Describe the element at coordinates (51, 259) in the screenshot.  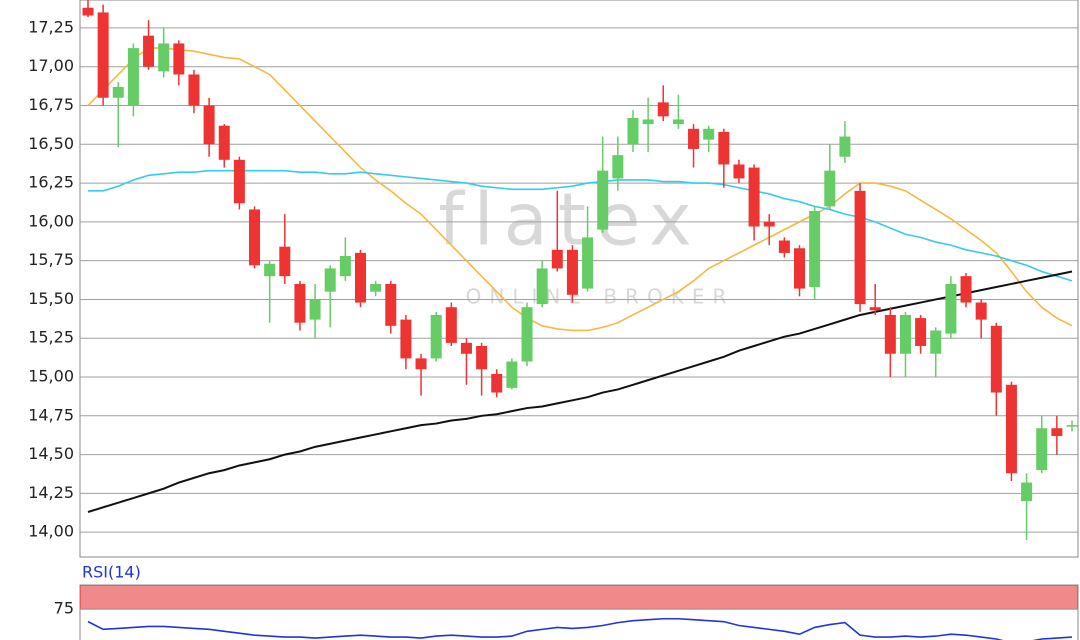
I see `y-tick-label: 15,75` at that location.